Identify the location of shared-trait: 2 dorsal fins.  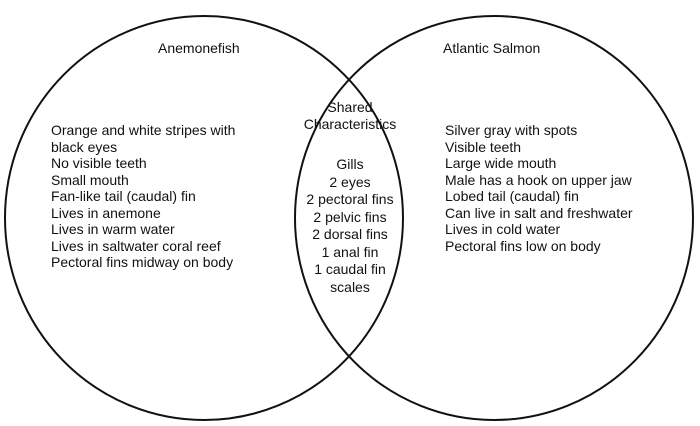
(350, 234).